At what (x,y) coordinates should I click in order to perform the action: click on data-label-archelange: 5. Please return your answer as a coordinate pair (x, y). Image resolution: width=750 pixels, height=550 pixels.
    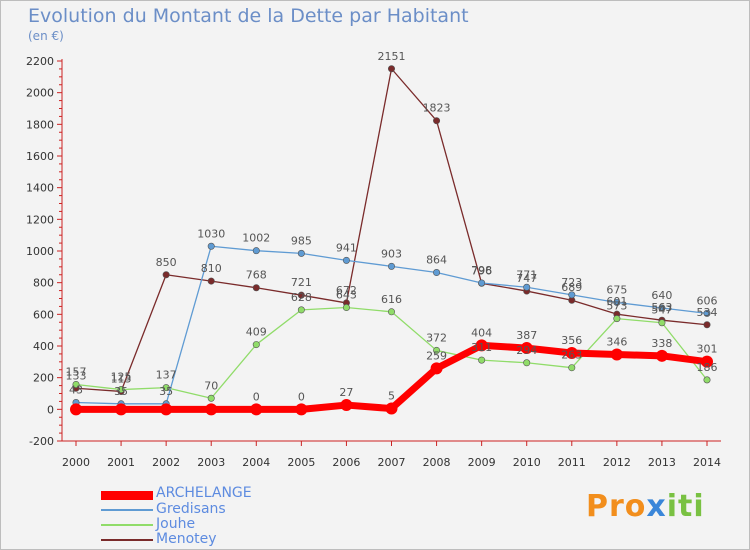
    Looking at the image, I should click on (391, 396).